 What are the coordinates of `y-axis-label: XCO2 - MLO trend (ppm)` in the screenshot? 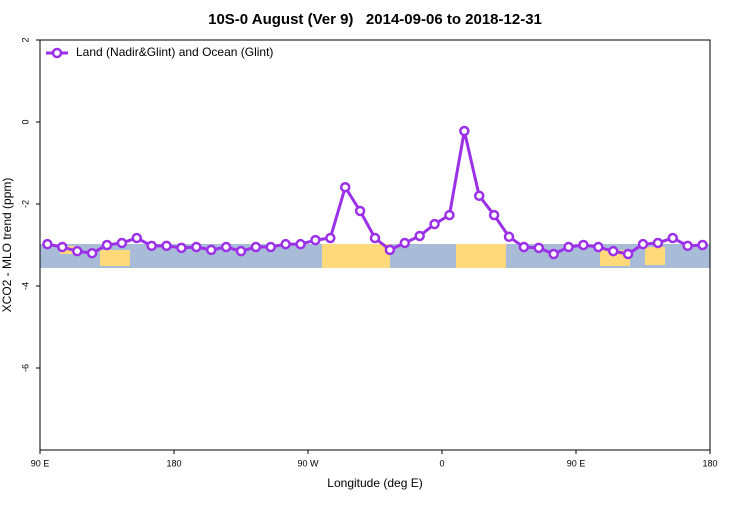 It's located at (7, 245).